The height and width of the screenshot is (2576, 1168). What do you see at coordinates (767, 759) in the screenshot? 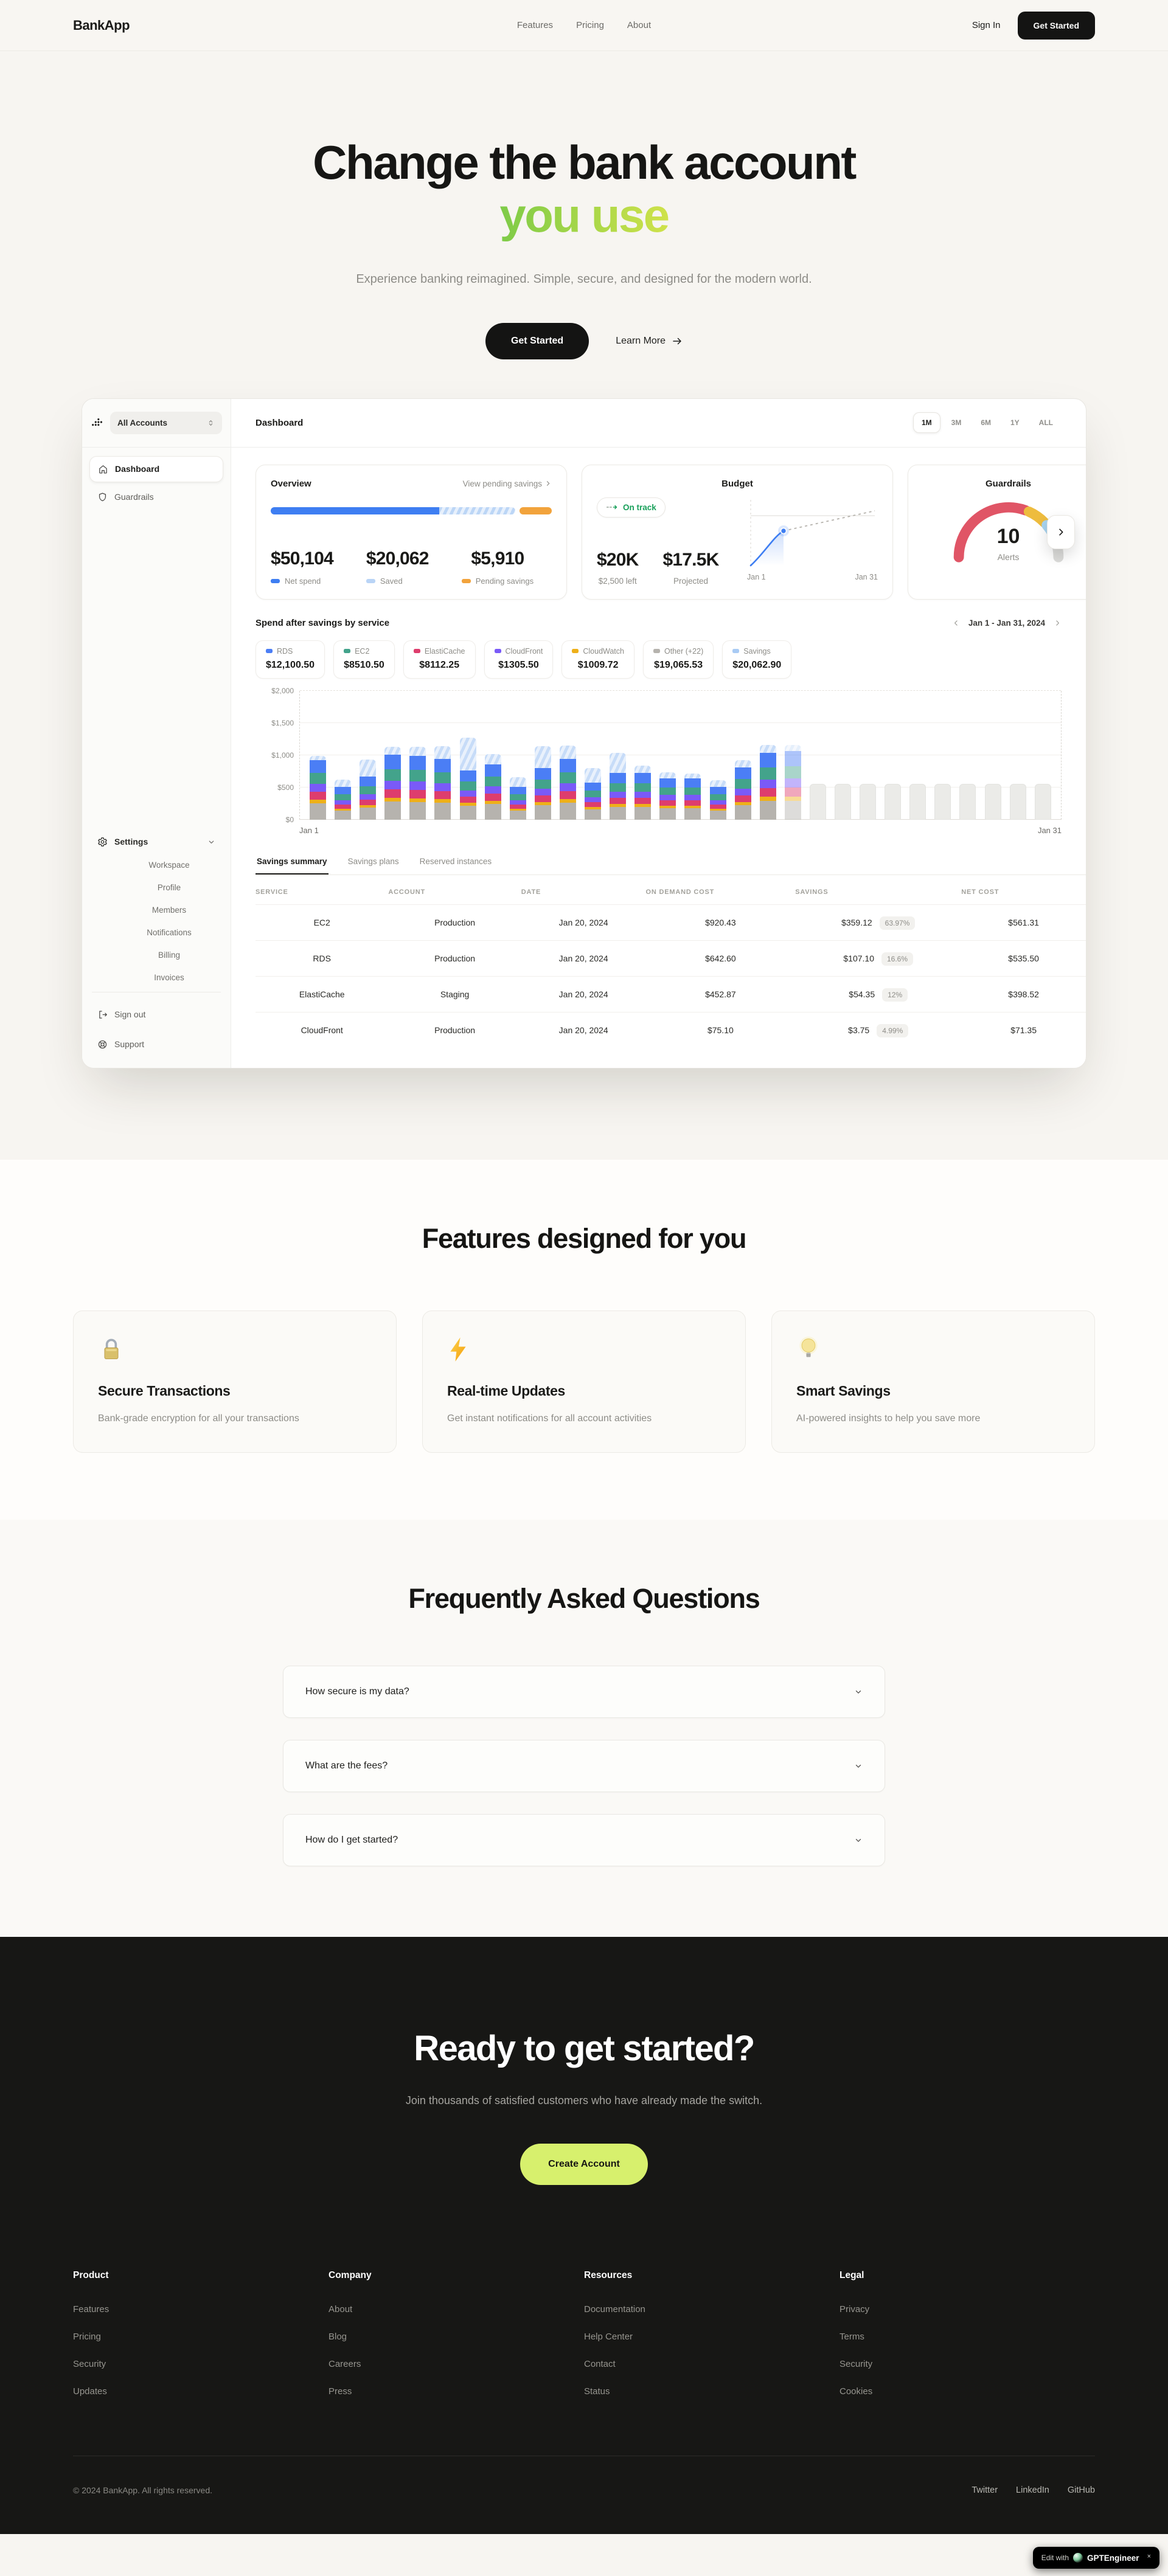
I see `bar-segment-rds` at bounding box center [767, 759].